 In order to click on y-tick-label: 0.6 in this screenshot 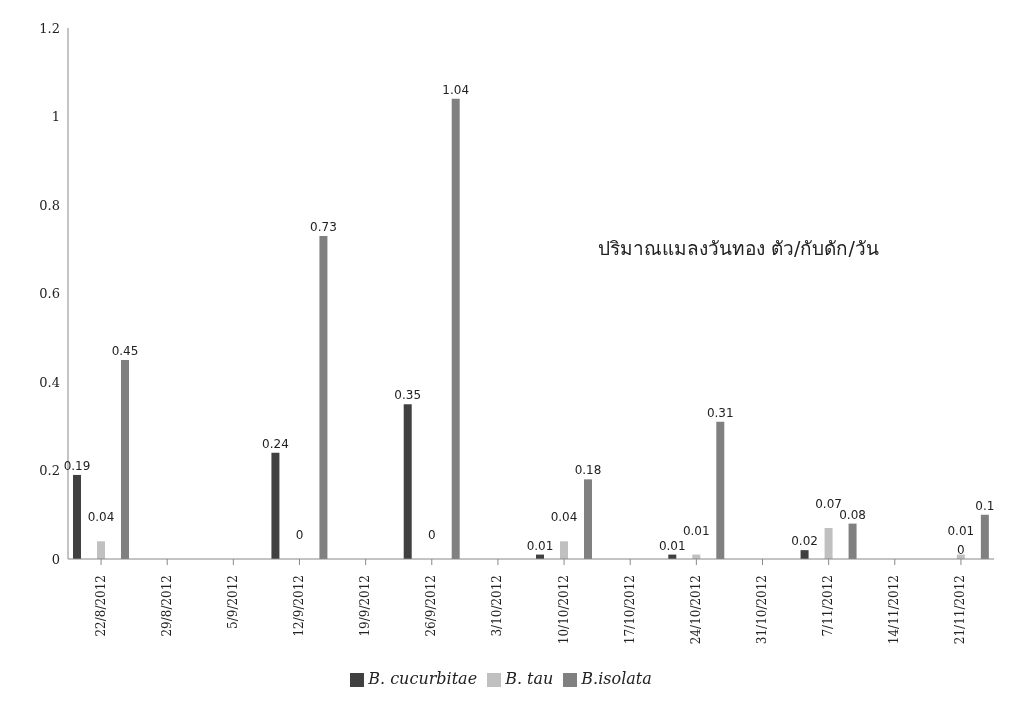, I will do `click(49, 294)`.